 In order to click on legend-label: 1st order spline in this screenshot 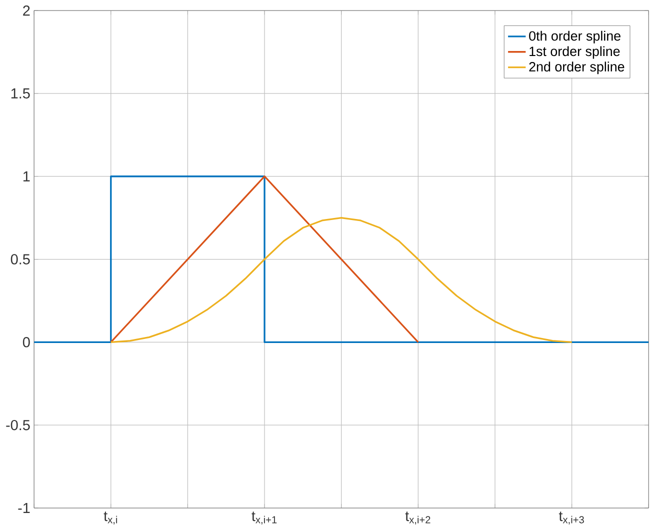, I will do `click(575, 52)`.